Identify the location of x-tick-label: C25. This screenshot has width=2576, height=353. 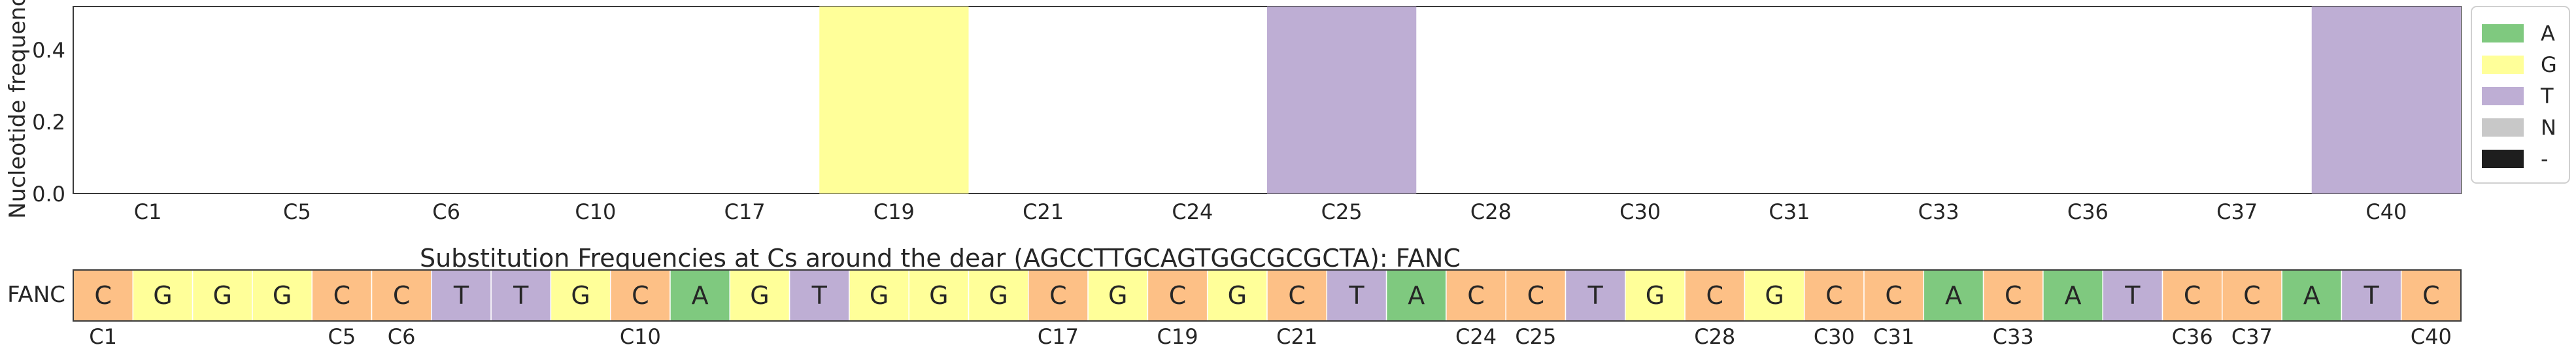
(1342, 211).